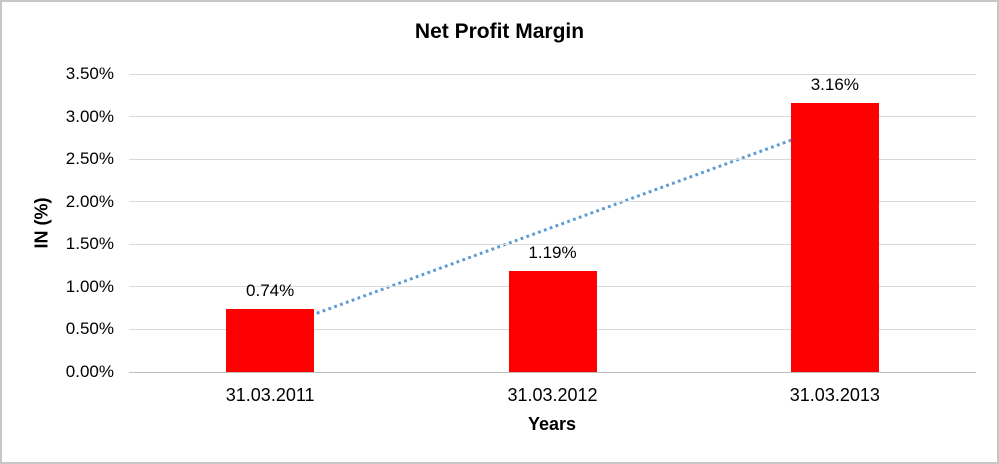 The image size is (999, 464). Describe the element at coordinates (552, 252) in the screenshot. I see `data-label: 1.19%` at that location.